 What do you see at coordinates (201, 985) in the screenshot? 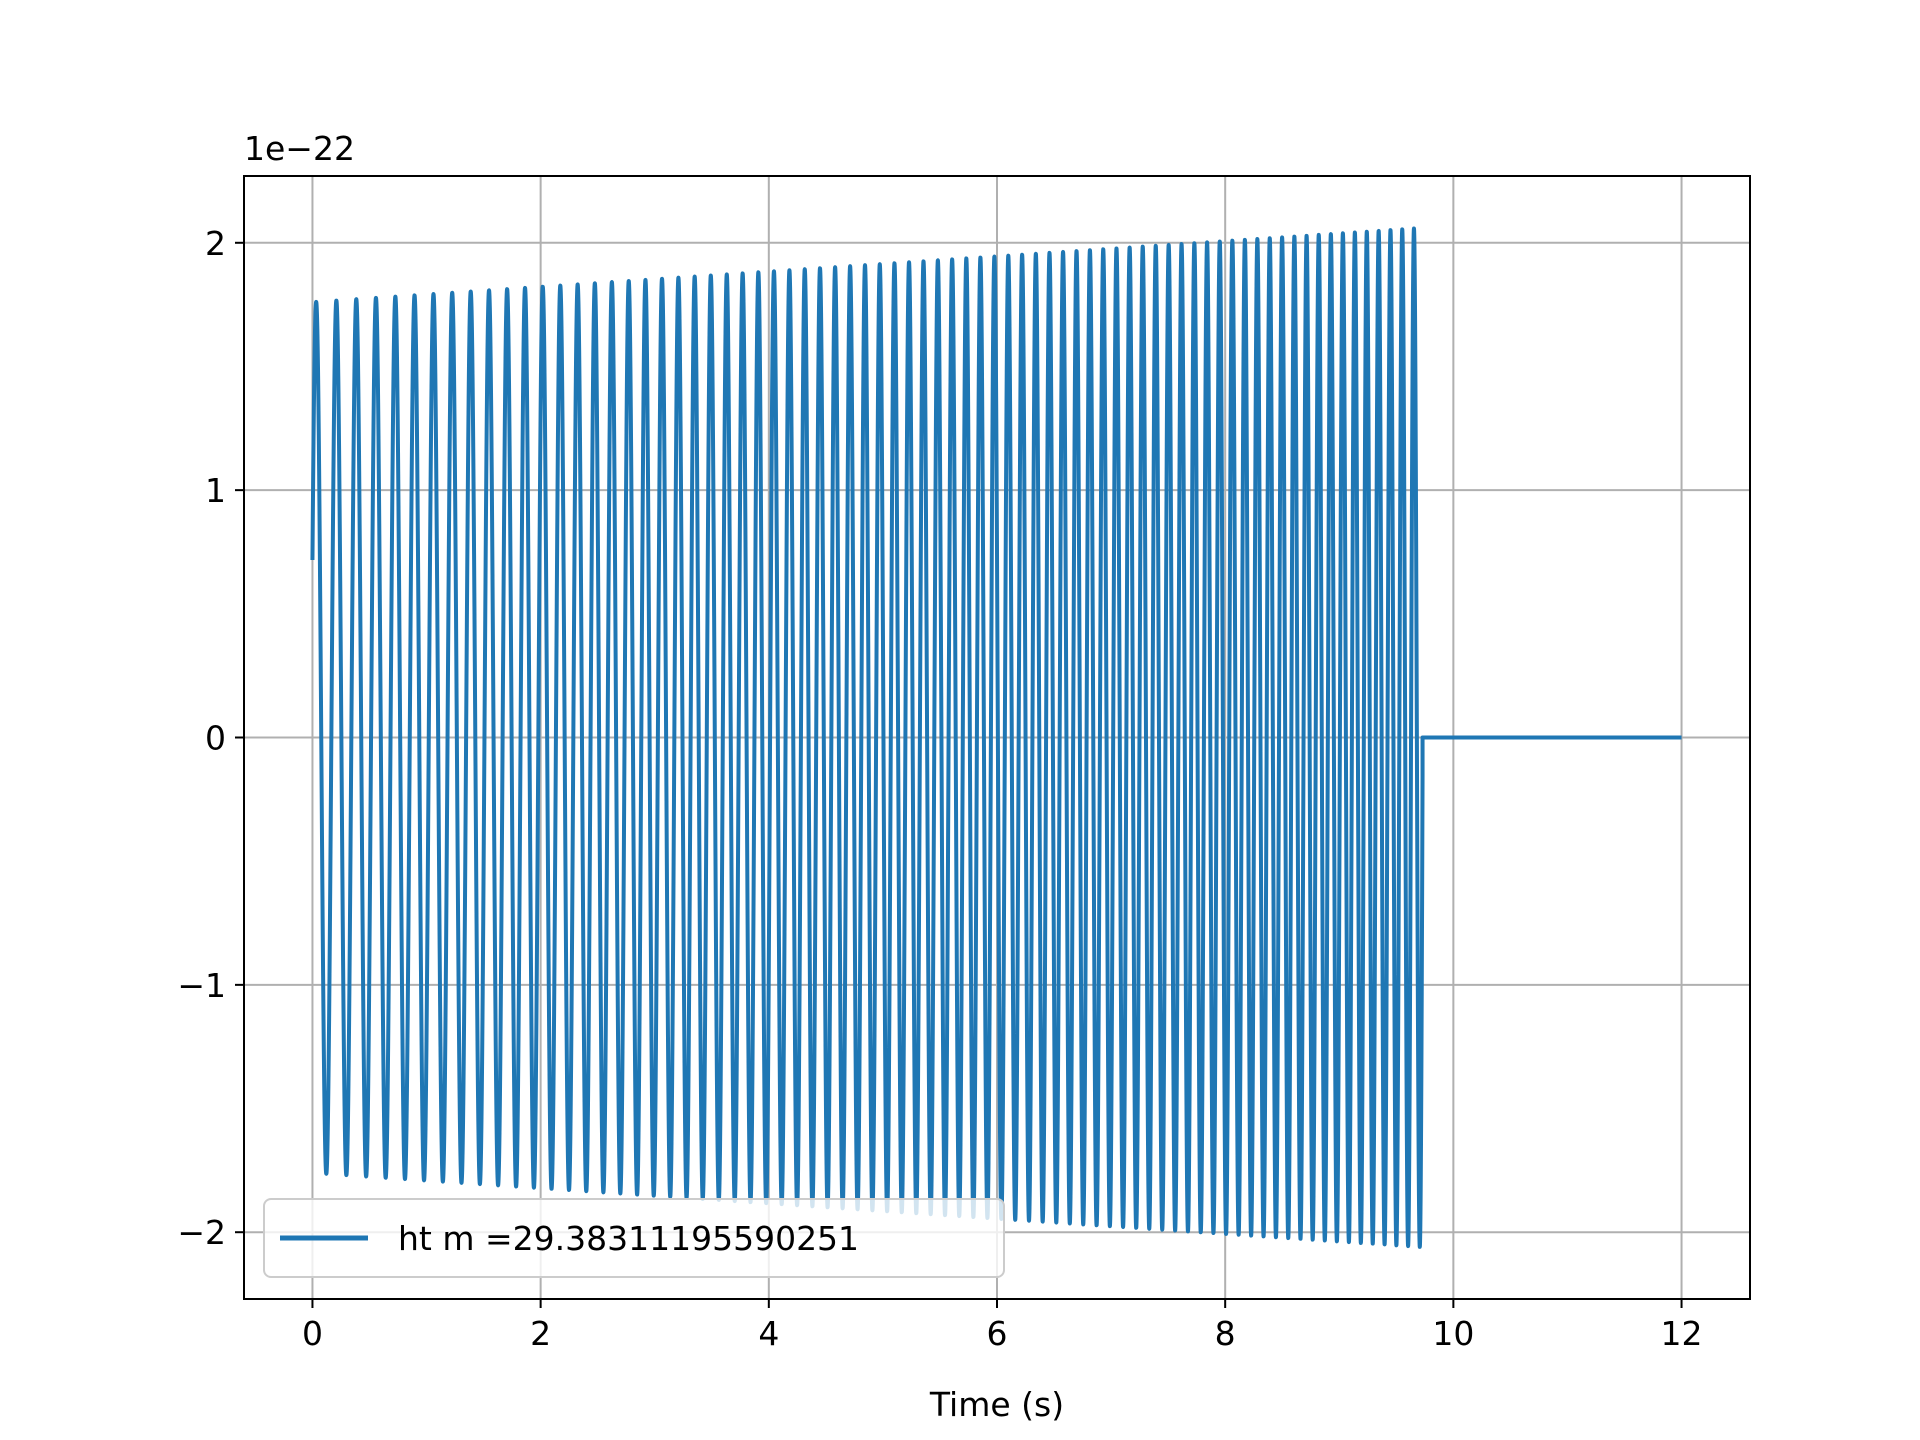
I see `y-tick-label: −1` at bounding box center [201, 985].